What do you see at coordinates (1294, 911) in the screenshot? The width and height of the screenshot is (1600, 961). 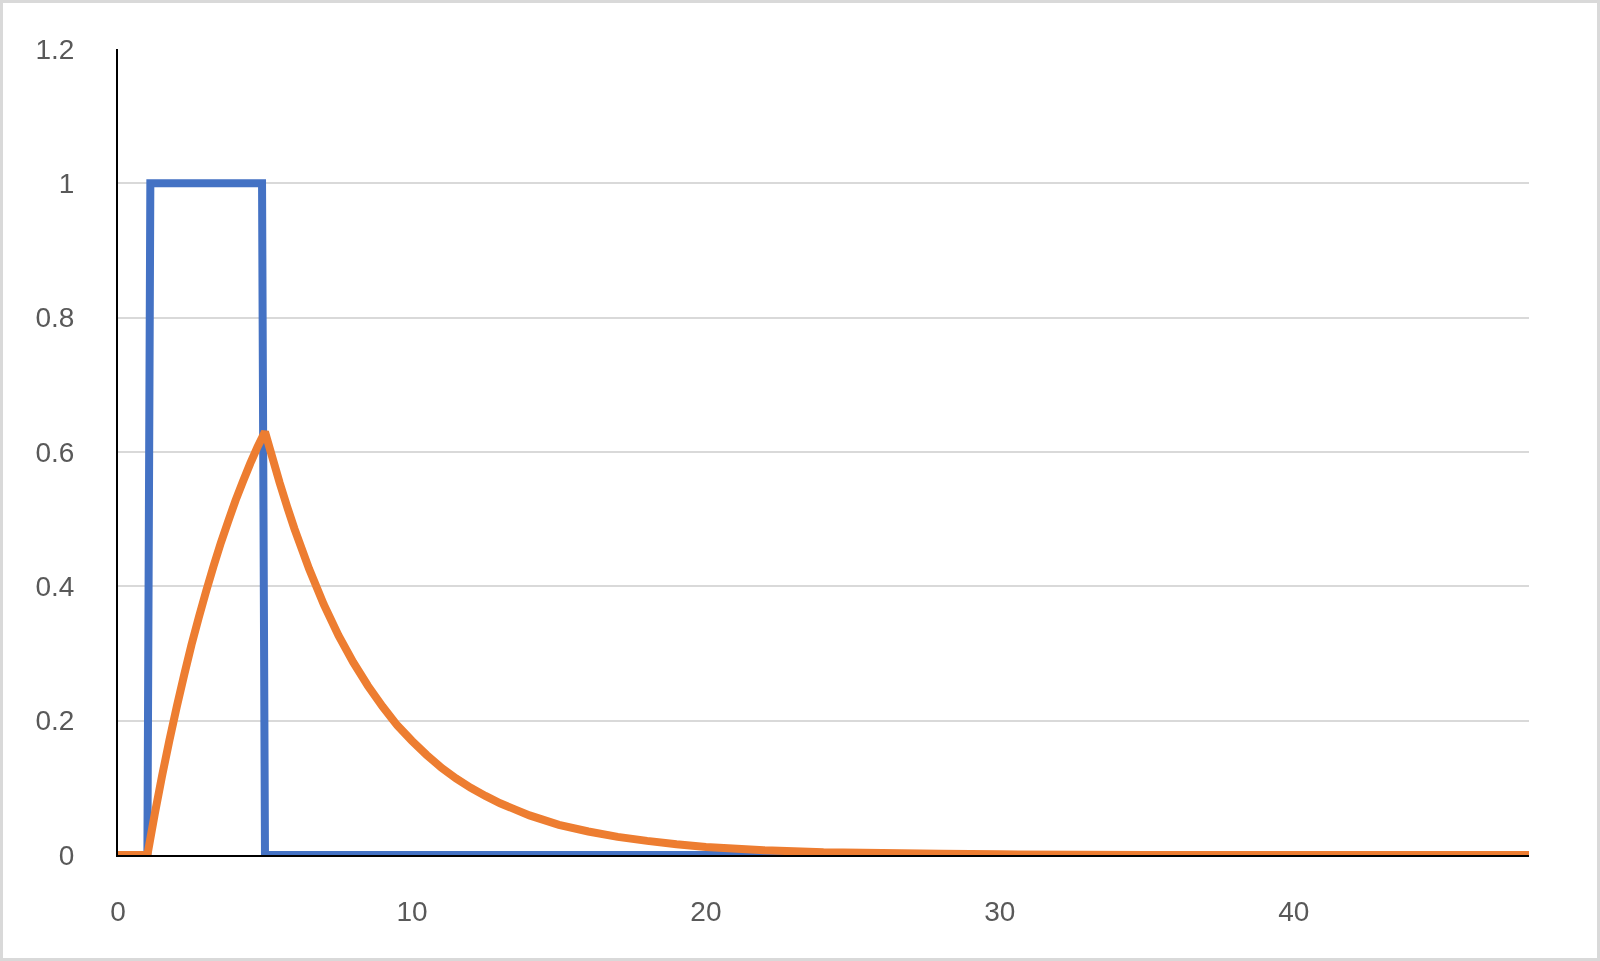 I see `x-tick-label: 40` at bounding box center [1294, 911].